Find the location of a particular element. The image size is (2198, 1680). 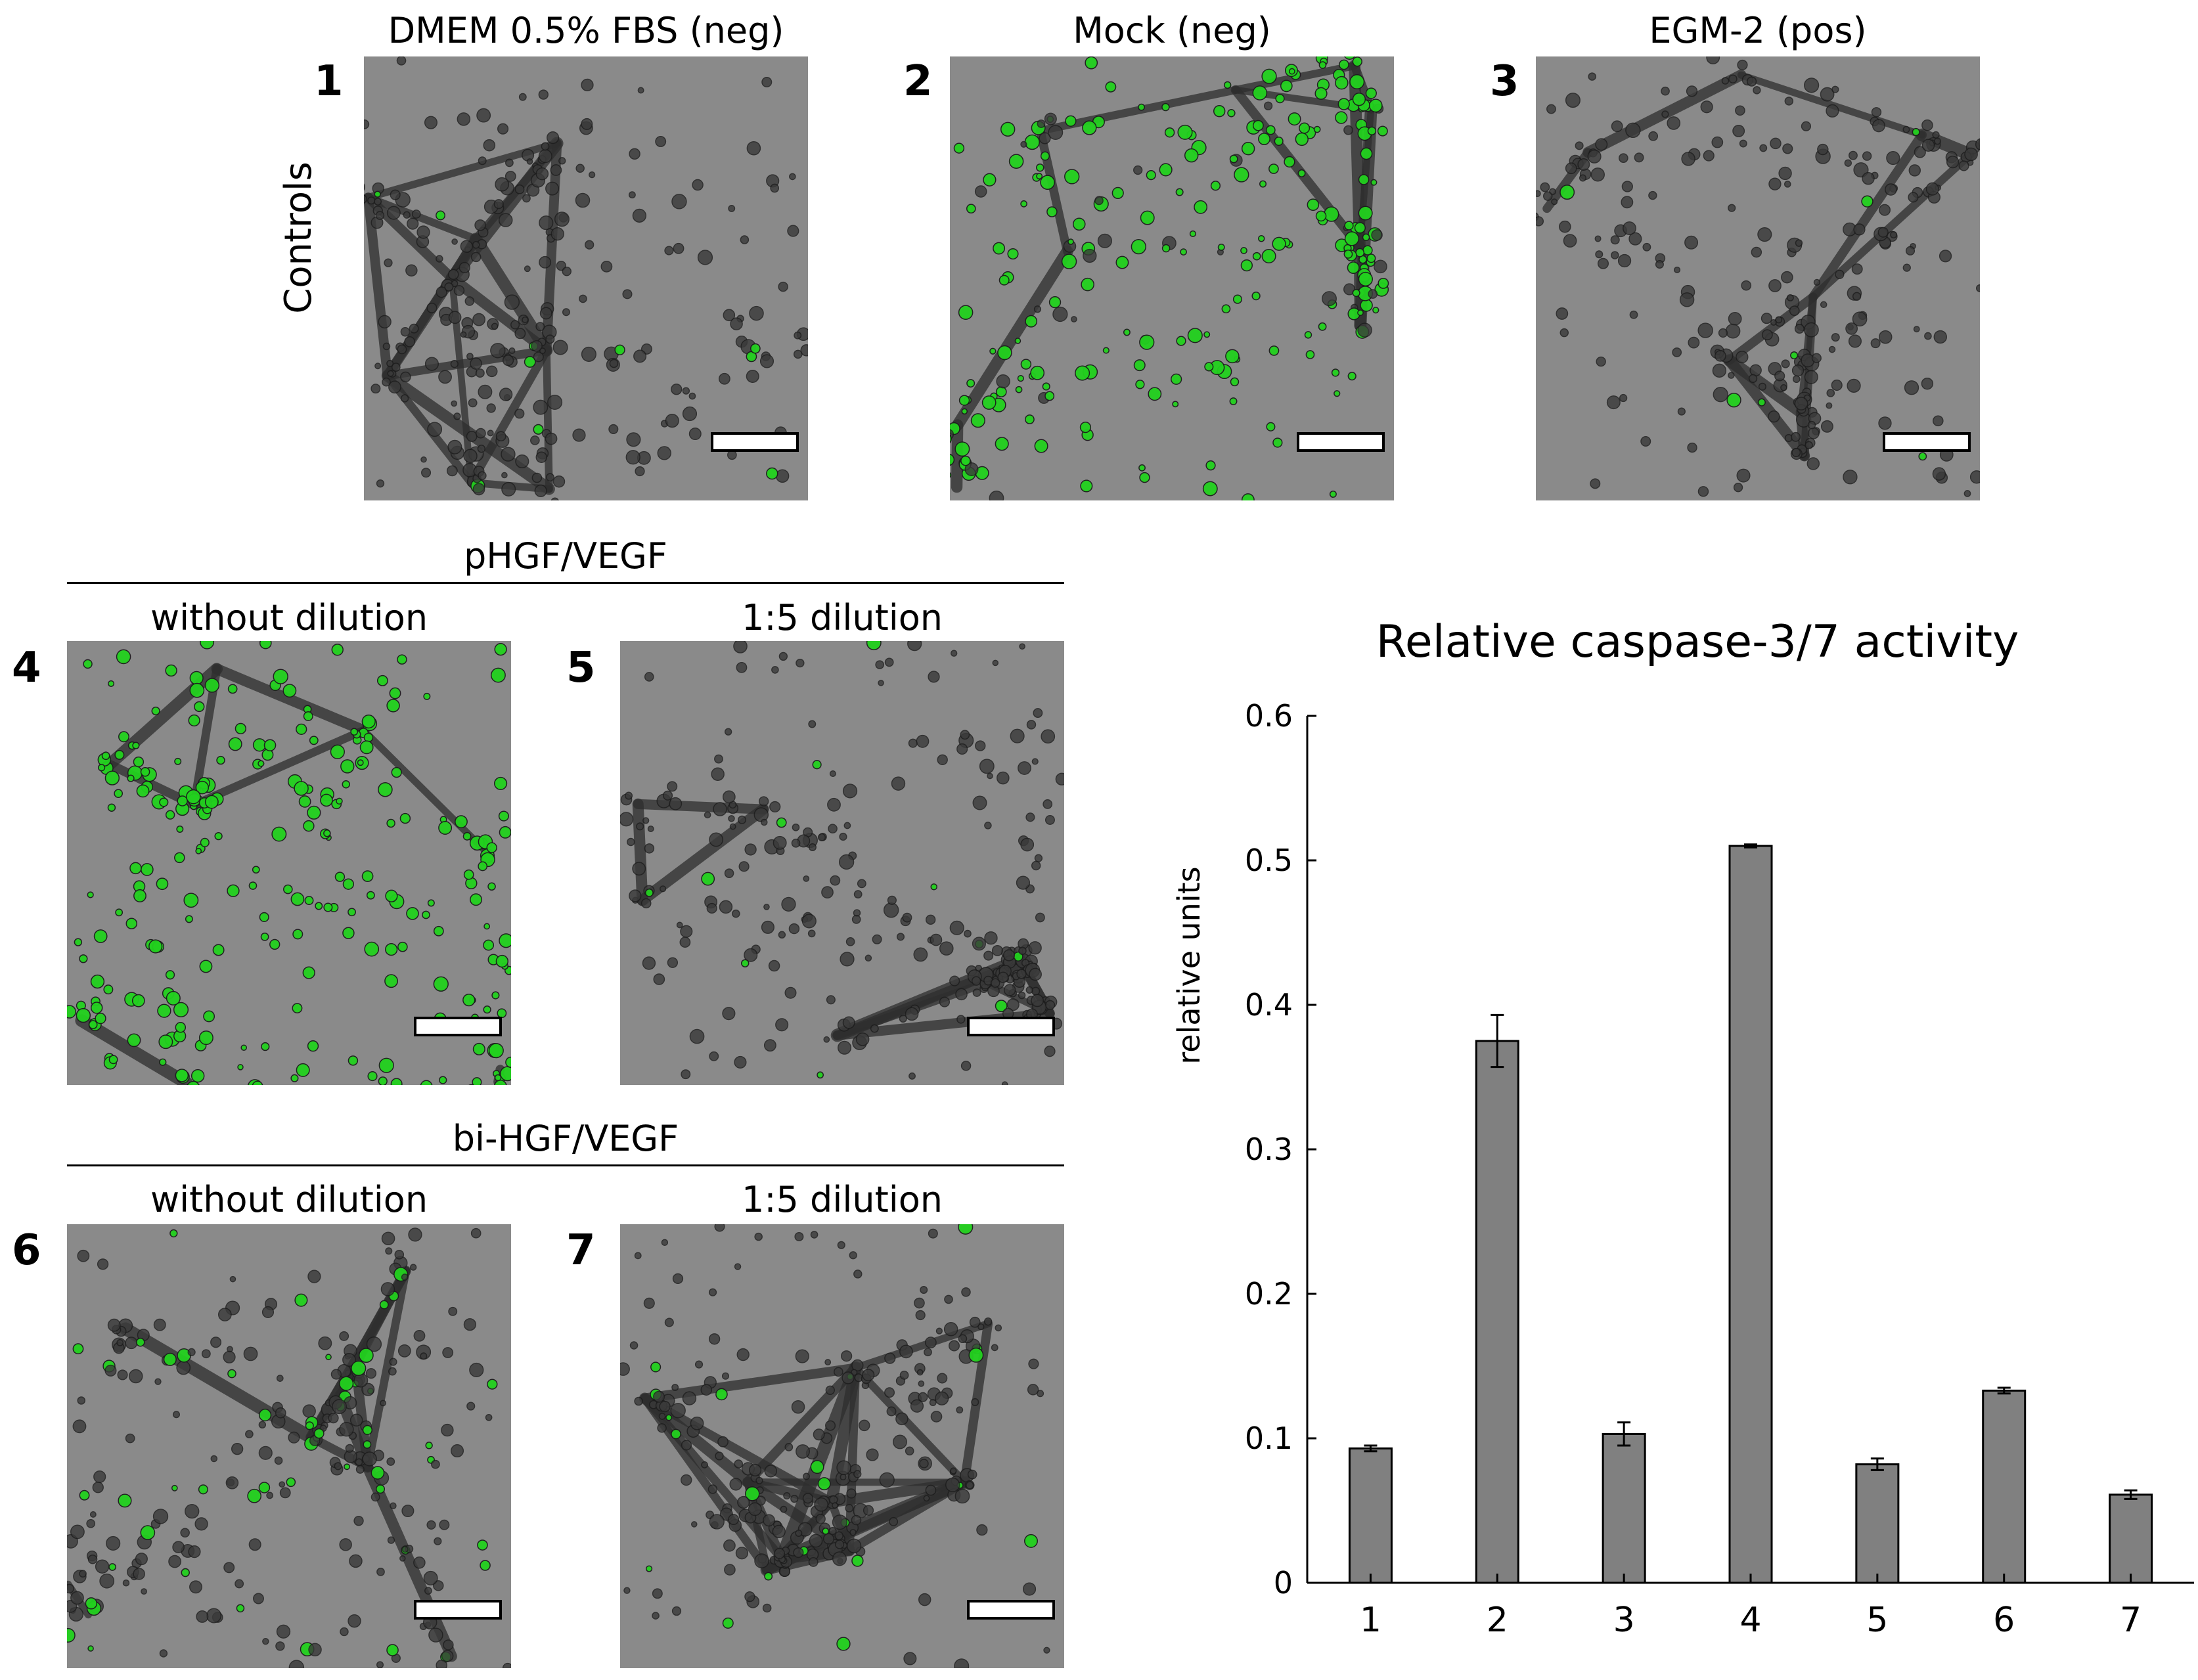

x-tick-label-6: 6 is located at coordinates (2004, 1620).